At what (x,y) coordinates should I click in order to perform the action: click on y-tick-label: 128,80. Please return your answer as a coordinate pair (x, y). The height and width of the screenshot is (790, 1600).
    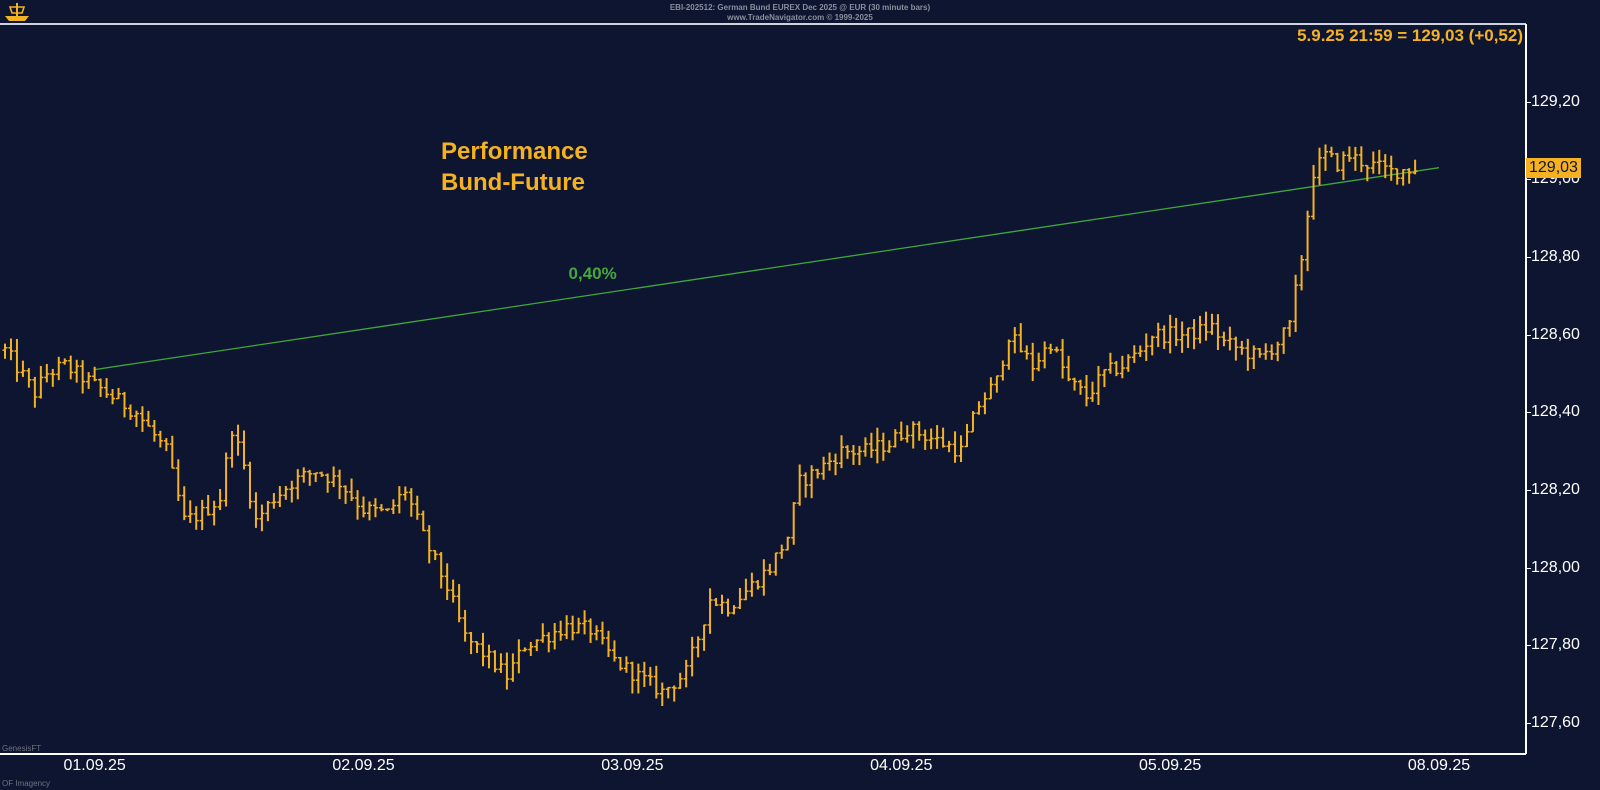
    Looking at the image, I should click on (1555, 256).